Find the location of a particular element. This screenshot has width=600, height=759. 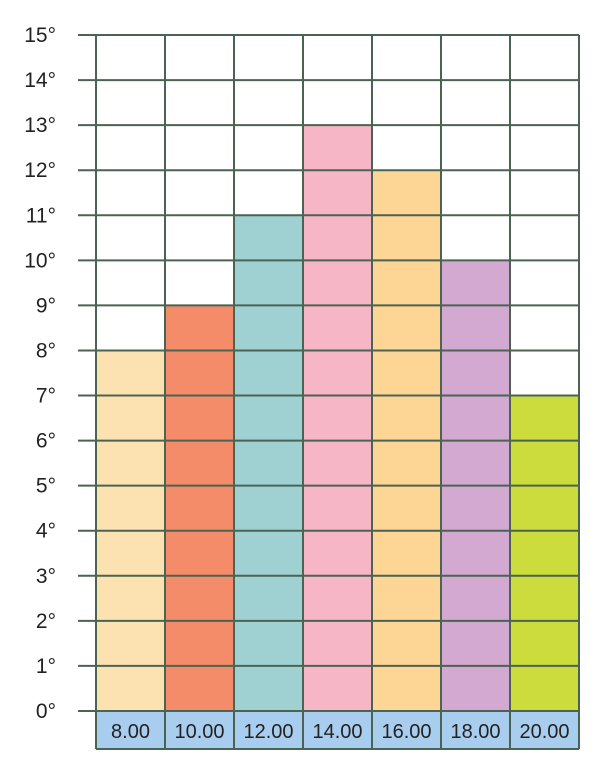

x-category-labels: 8.00 10.00 12.00 14.00 16.00 18.00 20.00 is located at coordinates (337, 730).